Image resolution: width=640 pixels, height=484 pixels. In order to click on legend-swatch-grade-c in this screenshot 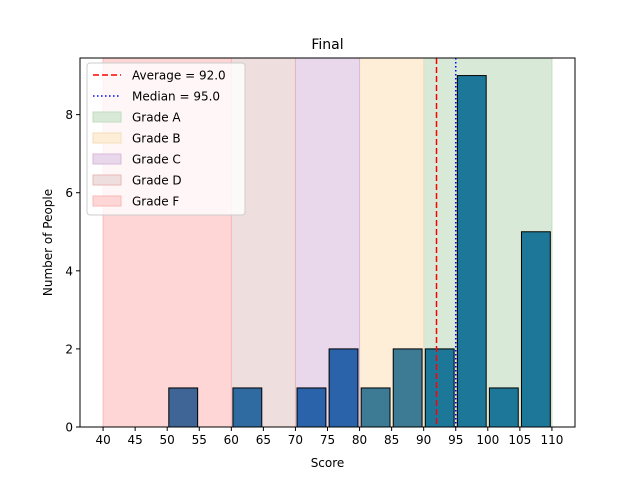, I will do `click(107, 159)`.